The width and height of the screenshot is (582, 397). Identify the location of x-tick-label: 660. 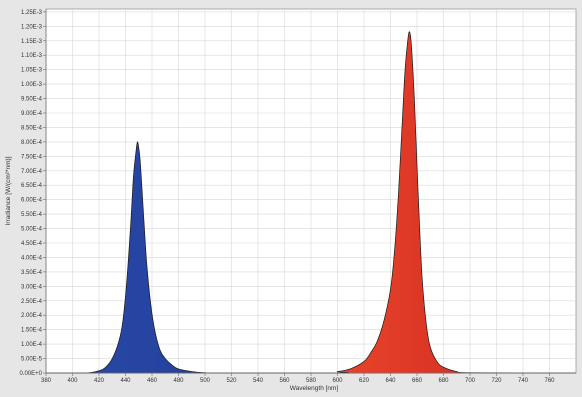
(417, 381).